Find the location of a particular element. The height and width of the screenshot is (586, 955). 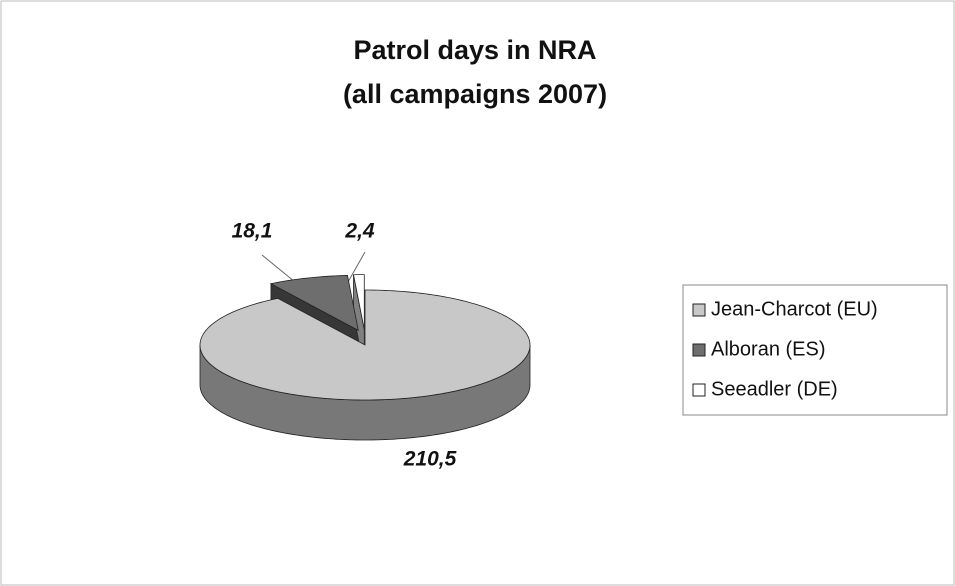

data-label: 2,4 is located at coordinates (359, 231).